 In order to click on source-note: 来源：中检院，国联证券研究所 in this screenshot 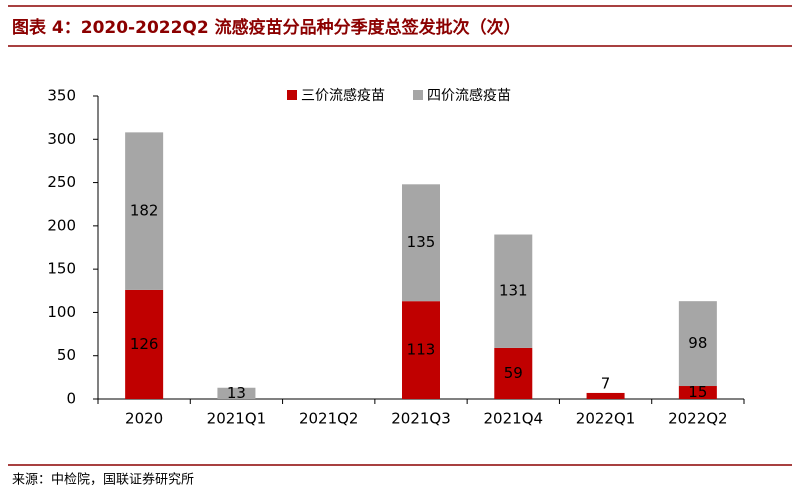, I will do `click(103, 480)`.